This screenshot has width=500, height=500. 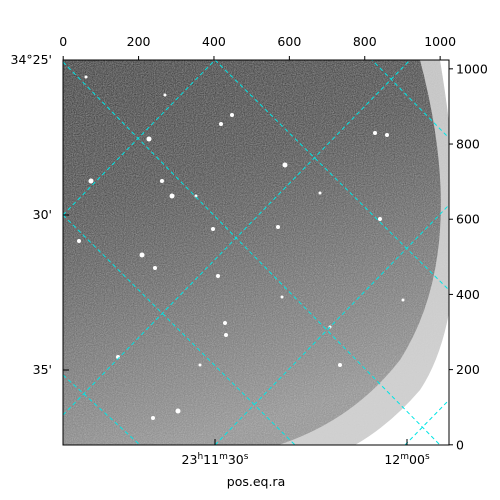 What do you see at coordinates (468, 294) in the screenshot?
I see `y-tick-label: 400` at bounding box center [468, 294].